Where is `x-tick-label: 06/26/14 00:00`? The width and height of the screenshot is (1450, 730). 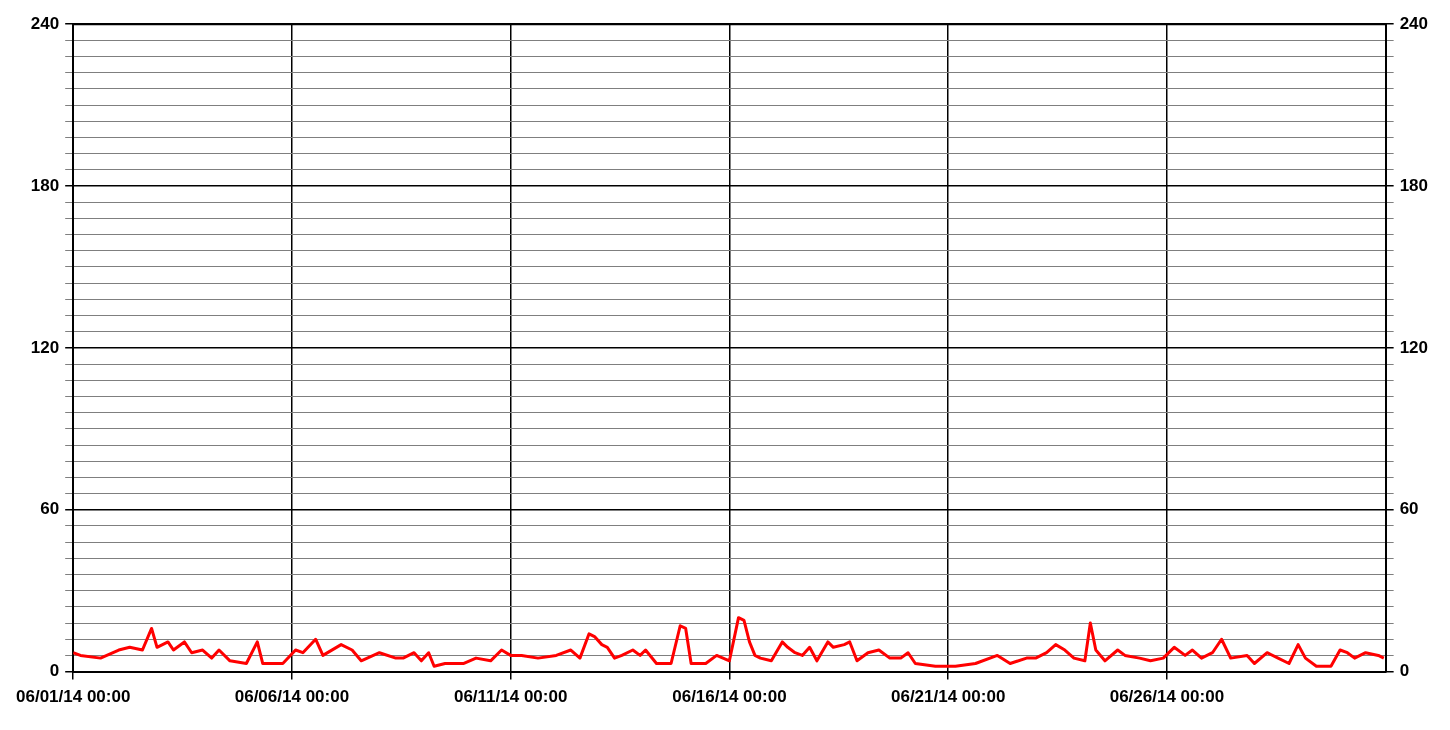 x-tick-label: 06/26/14 00:00 is located at coordinates (1167, 697).